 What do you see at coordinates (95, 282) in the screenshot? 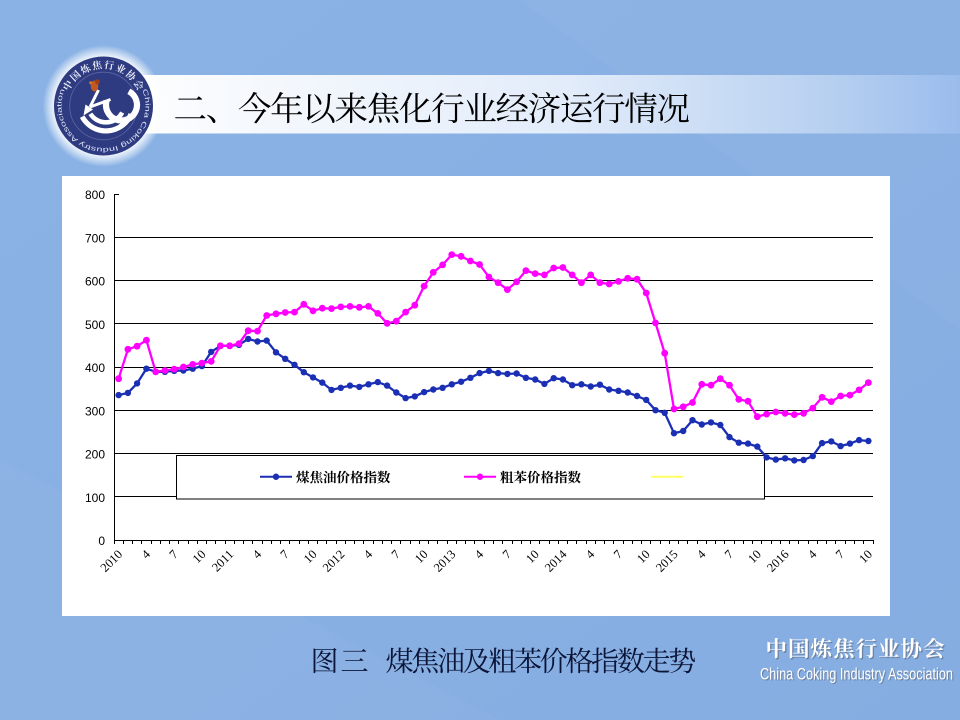
I see `svg-text: 600` at bounding box center [95, 282].